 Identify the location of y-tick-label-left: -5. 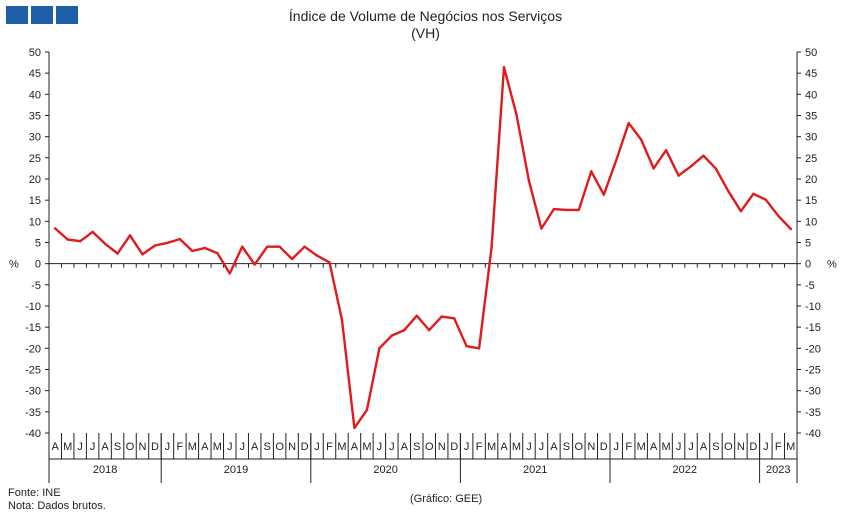
(36, 286).